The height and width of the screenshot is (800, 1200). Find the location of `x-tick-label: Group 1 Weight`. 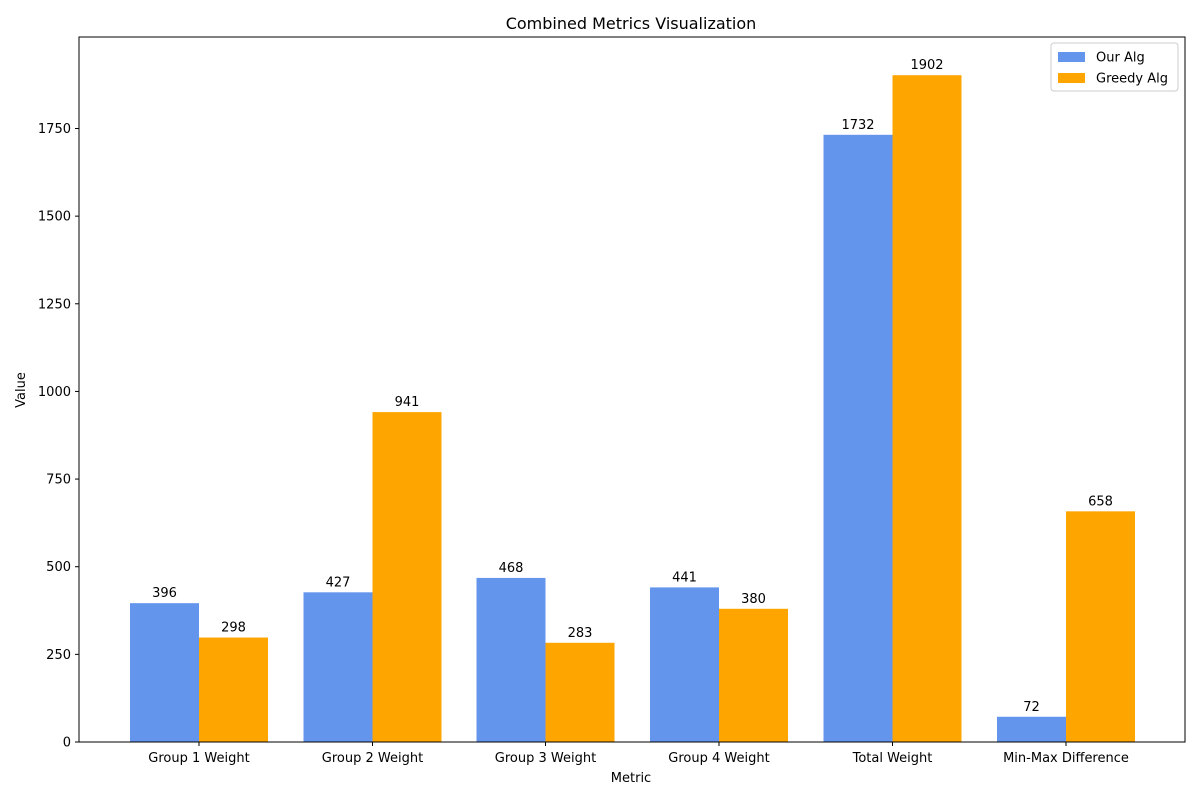

x-tick-label: Group 1 Weight is located at coordinates (198, 758).